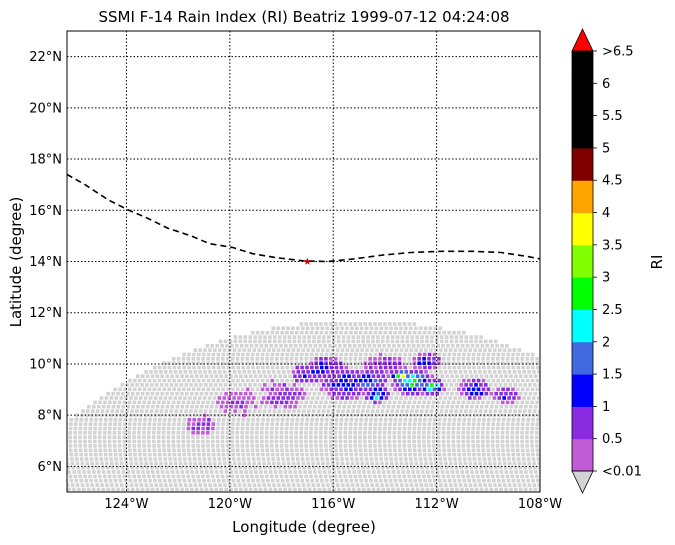  I want to click on latitude-tick-label: 6°N, so click(50, 467).